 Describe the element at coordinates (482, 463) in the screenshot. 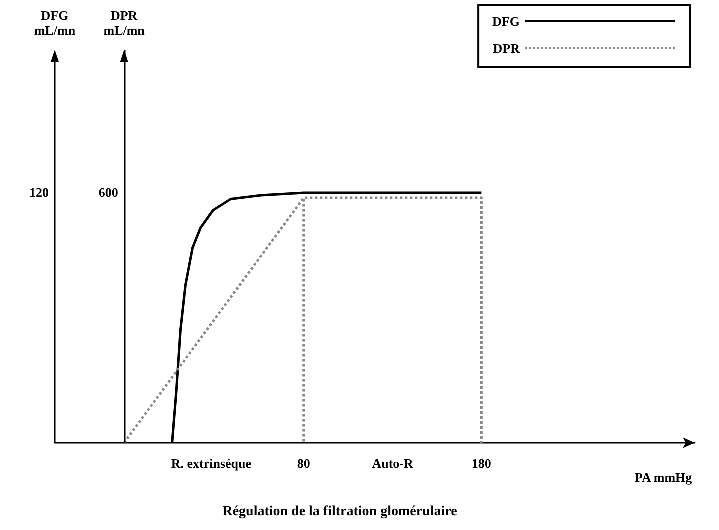

I see `x-tick-label: 180` at that location.